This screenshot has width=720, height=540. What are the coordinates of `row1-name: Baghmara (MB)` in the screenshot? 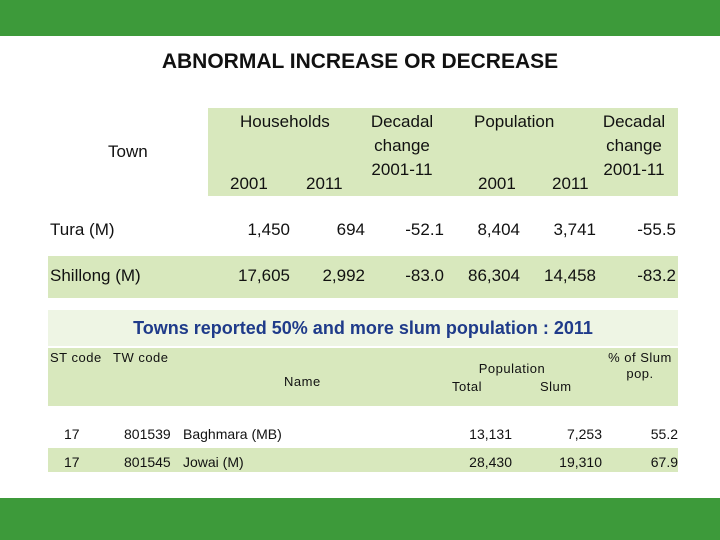 It's located at (232, 434).